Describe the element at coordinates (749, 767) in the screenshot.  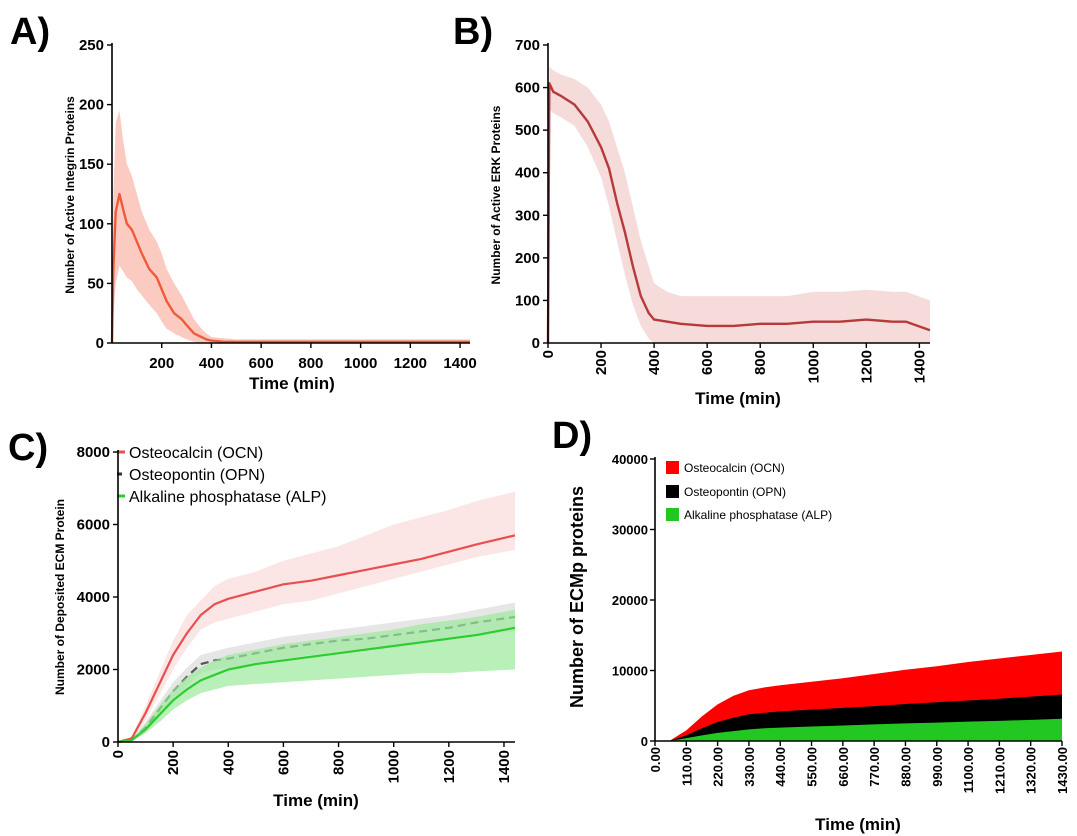
I see `x-tick-label: 330.00` at that location.